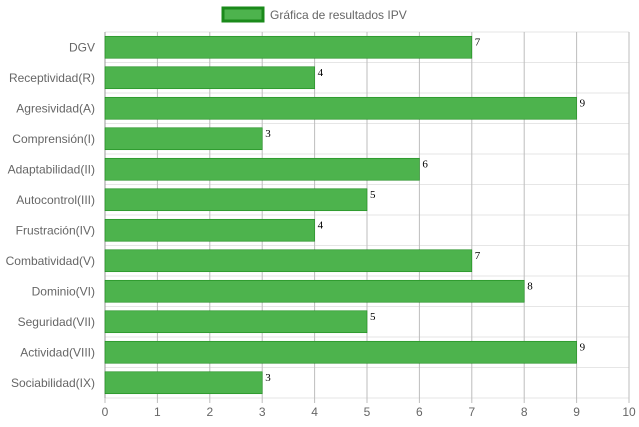  What do you see at coordinates (105, 412) in the screenshot?
I see `x-tick-label: 0` at bounding box center [105, 412].